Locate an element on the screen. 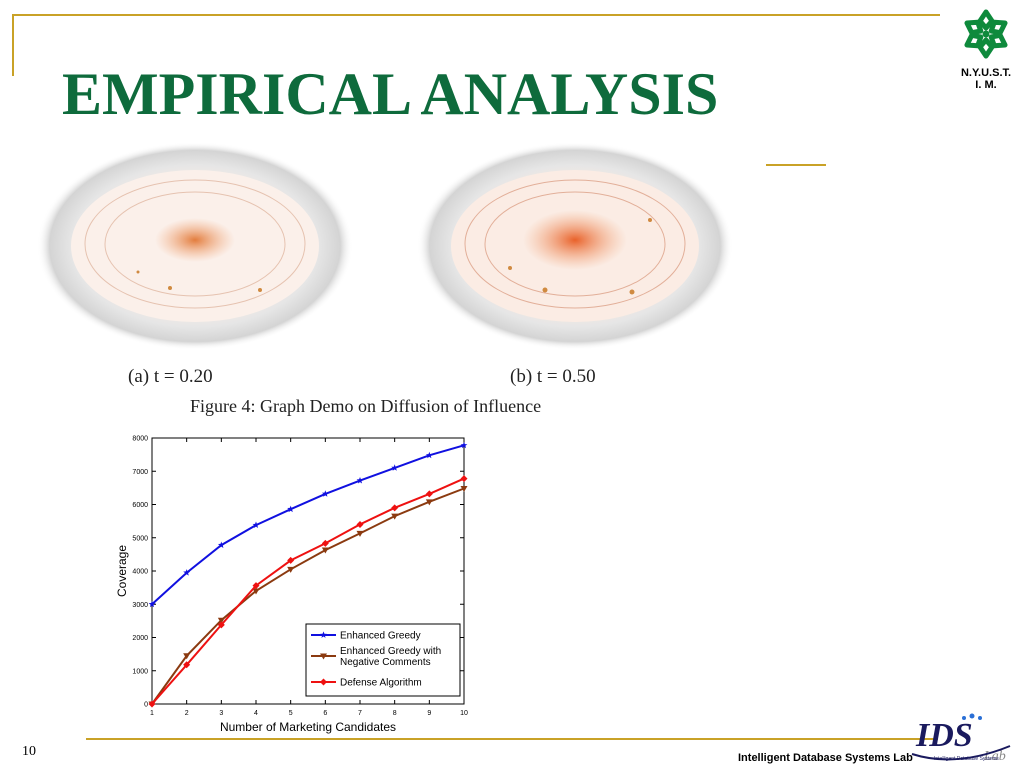  x-tick-label: 6 is located at coordinates (325, 713).